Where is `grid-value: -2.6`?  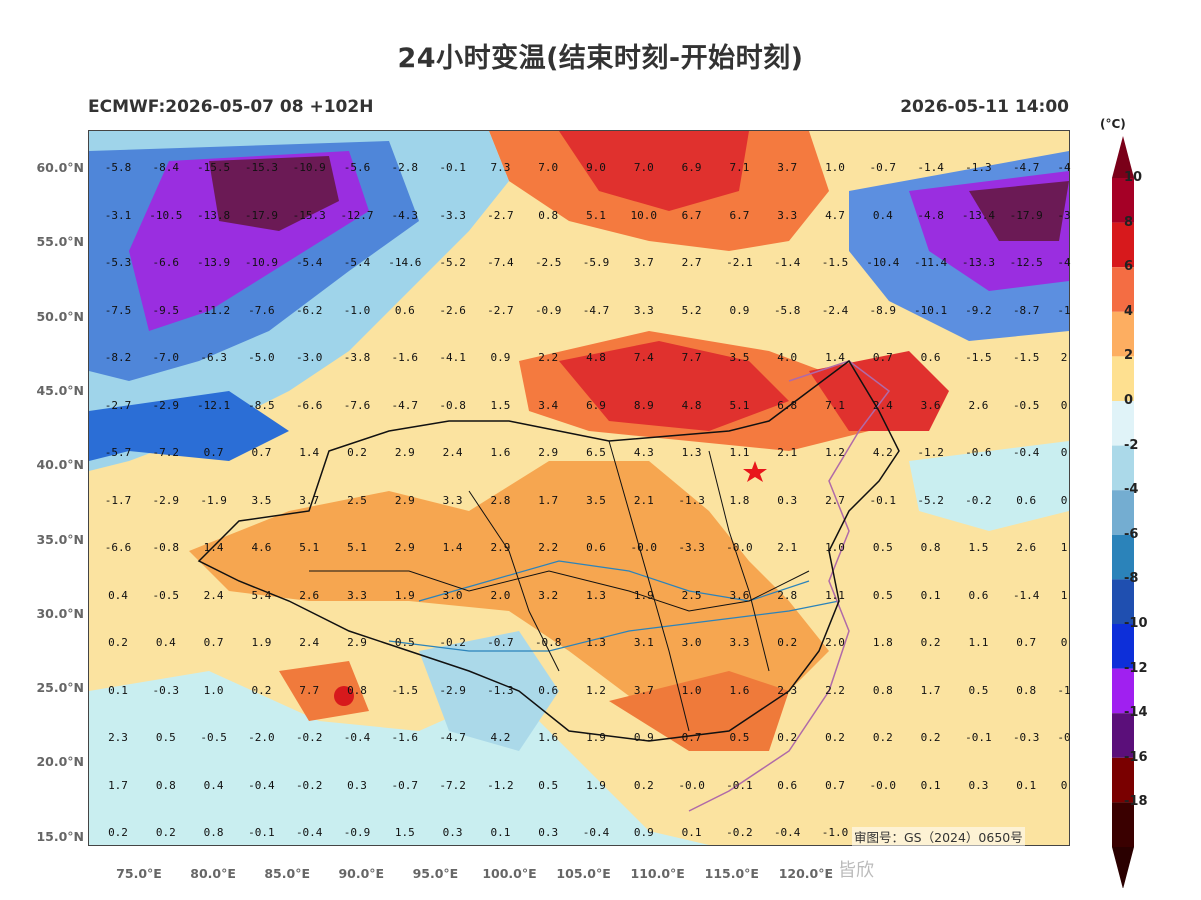
grid-value: -2.6 is located at coordinates (452, 310).